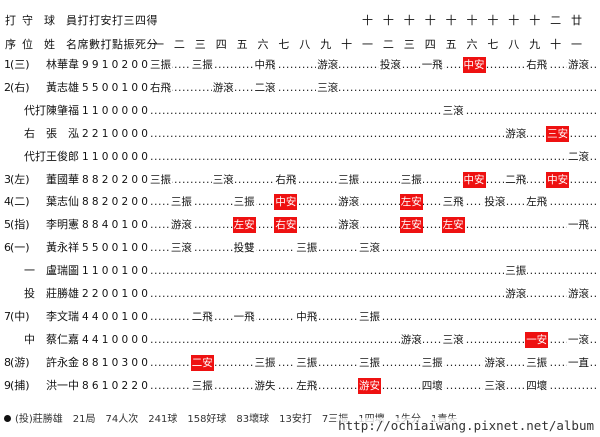  What do you see at coordinates (430, 44) in the screenshot?
I see `inning-label: 四` at bounding box center [430, 44].